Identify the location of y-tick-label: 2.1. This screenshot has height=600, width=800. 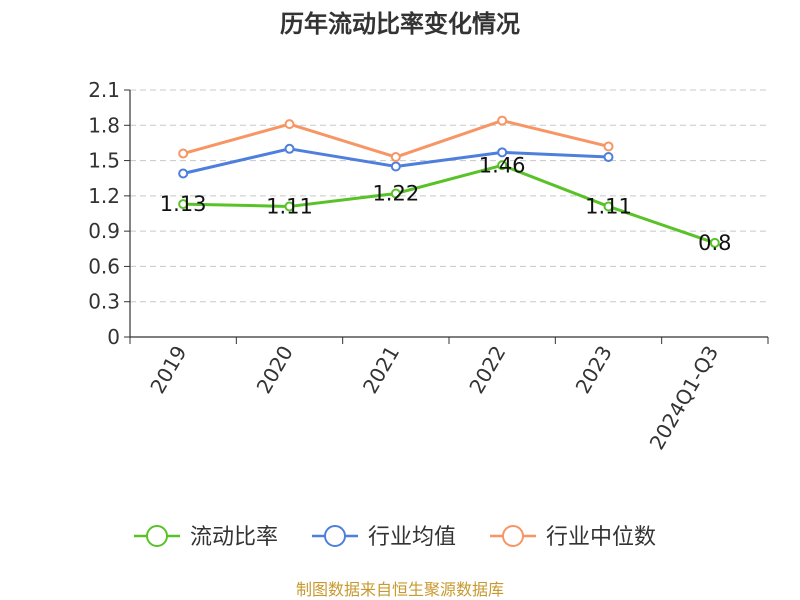
(104, 90).